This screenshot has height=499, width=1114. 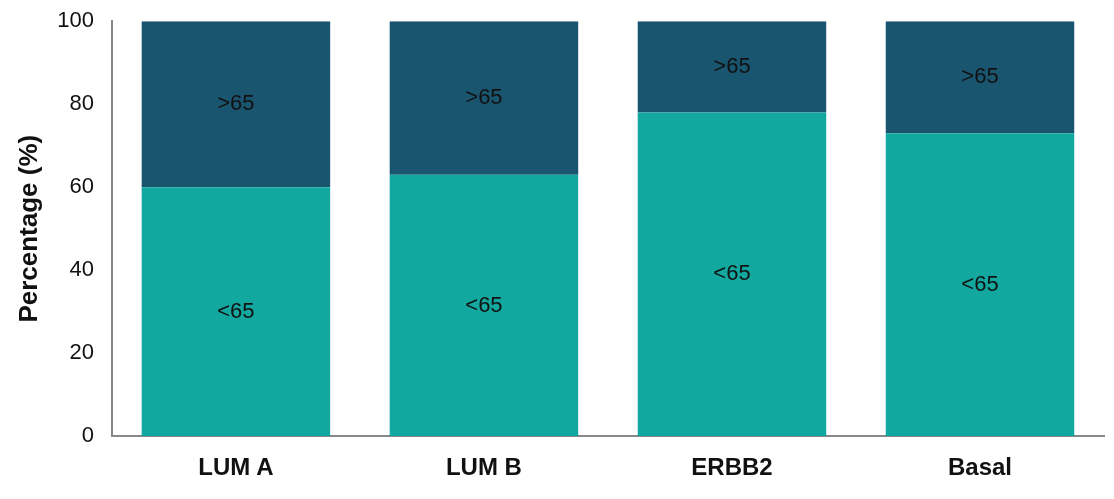 I want to click on x-tick-label: LUM B, so click(x=483, y=467).